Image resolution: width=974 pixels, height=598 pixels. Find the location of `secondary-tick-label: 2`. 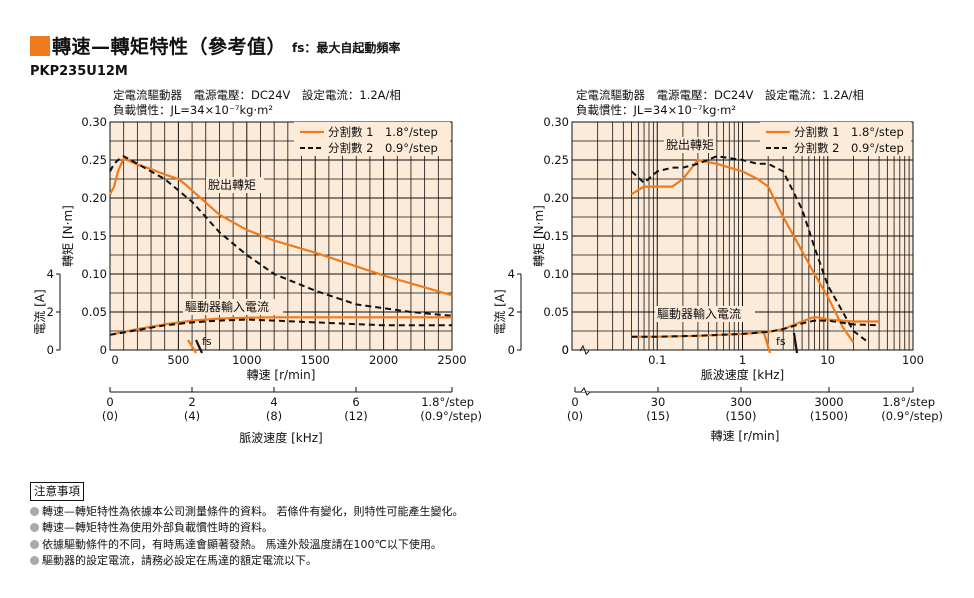

secondary-tick-label: 2 is located at coordinates (191, 402).